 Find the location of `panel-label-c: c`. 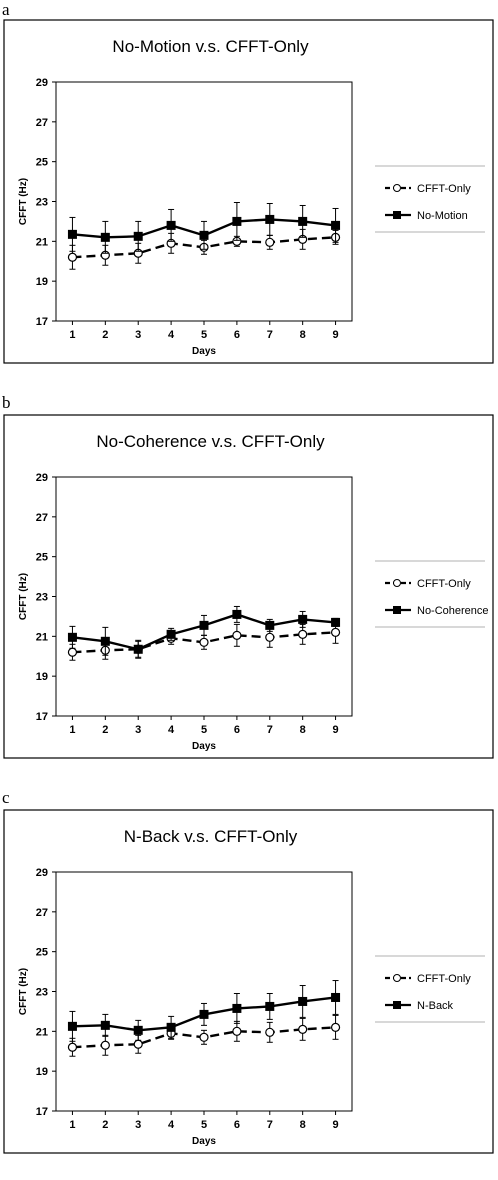

panel-label-c: c is located at coordinates (6, 797).